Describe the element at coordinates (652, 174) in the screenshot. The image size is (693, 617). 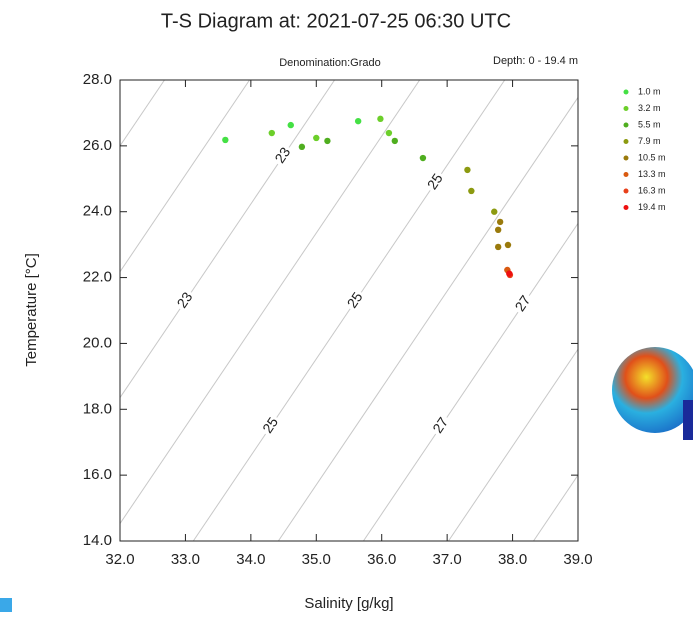
I see `legend-label: 13.3 m` at that location.